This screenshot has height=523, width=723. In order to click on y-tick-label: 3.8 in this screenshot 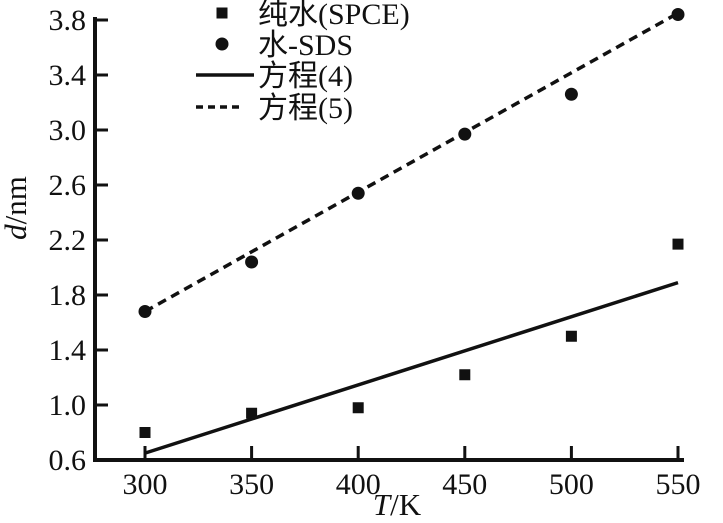, I will do `click(68, 20)`.